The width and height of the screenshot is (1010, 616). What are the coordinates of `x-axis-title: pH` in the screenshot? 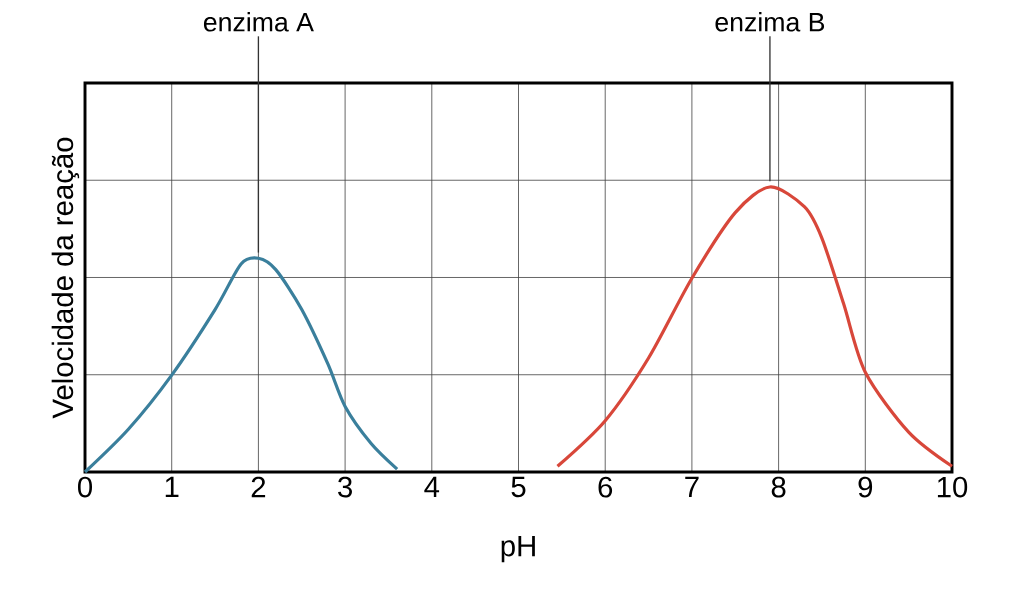 It's located at (518, 549).